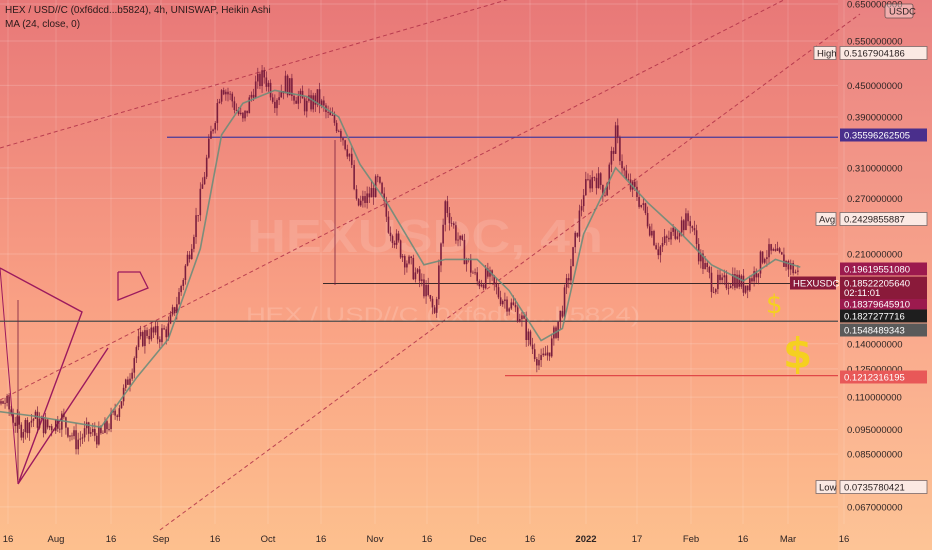  What do you see at coordinates (774, 305) in the screenshot?
I see `dollar-icon-small: $` at bounding box center [774, 305].